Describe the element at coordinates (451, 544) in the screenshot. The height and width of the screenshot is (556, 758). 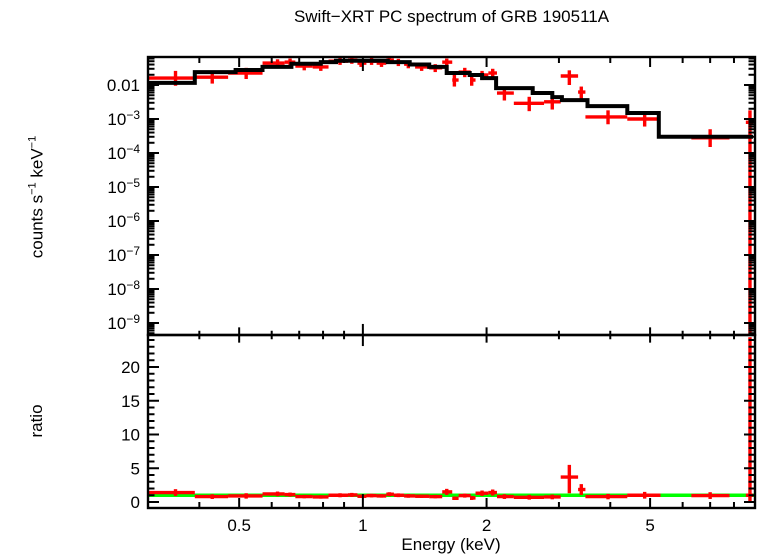
I see `x-axis-label: Energy (keV)` at that location.